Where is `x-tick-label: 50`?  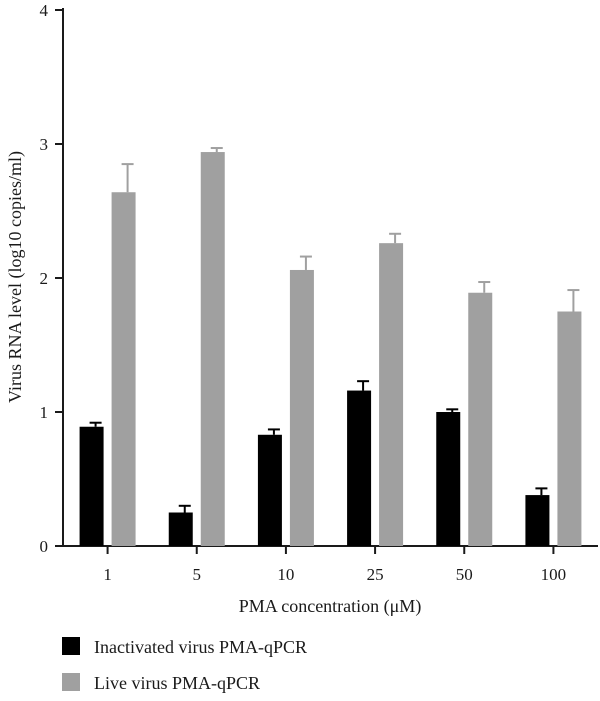 x-tick-label: 50 is located at coordinates (464, 574).